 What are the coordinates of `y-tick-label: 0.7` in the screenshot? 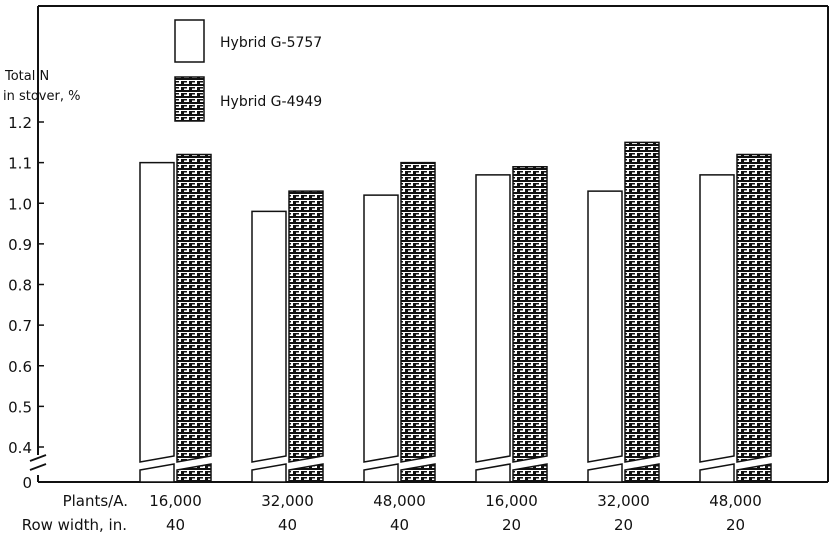 It's located at (20, 326).